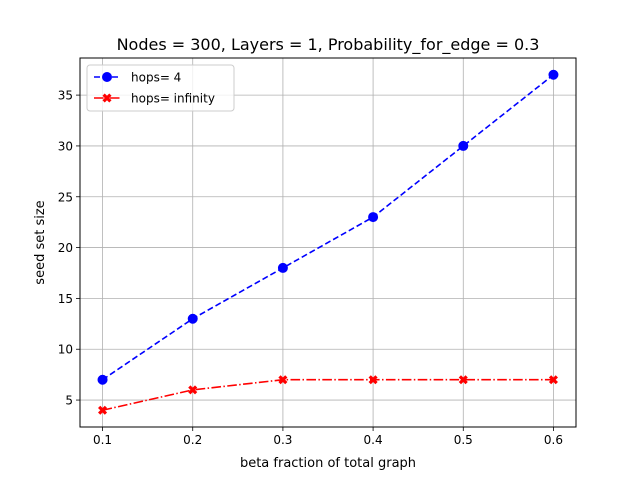 The height and width of the screenshot is (484, 640). What do you see at coordinates (553, 440) in the screenshot?
I see `x-tick-label: 0.6` at bounding box center [553, 440].